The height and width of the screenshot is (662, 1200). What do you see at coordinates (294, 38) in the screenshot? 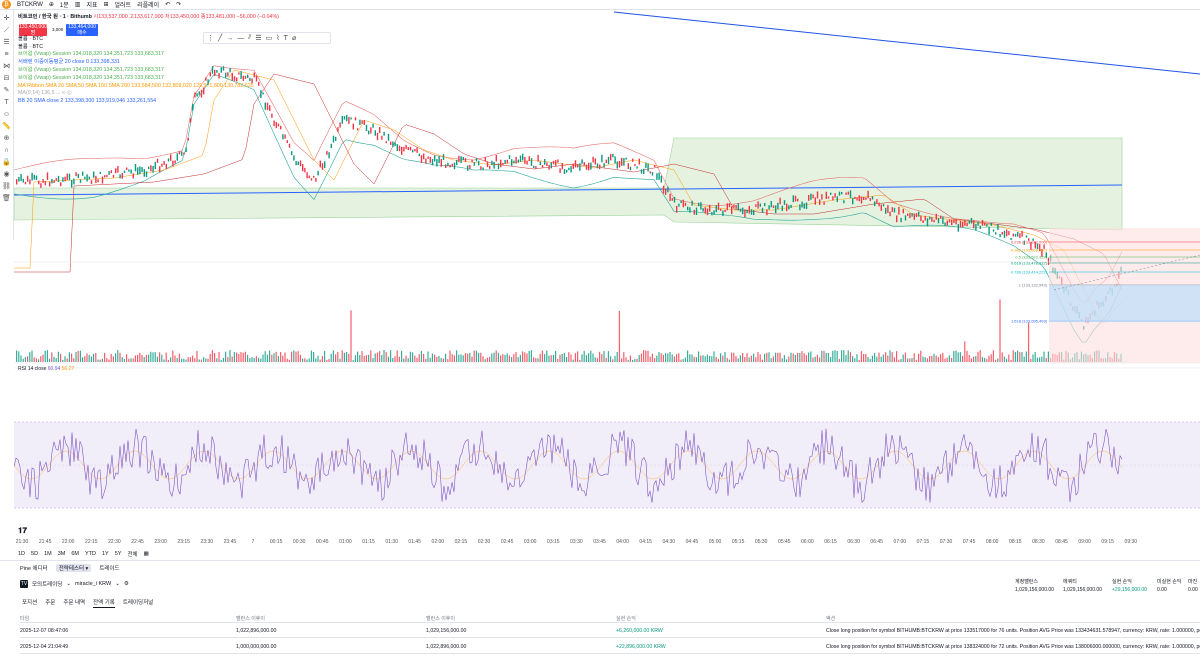
I see `brush-tool-icon: ⌀` at bounding box center [294, 38].